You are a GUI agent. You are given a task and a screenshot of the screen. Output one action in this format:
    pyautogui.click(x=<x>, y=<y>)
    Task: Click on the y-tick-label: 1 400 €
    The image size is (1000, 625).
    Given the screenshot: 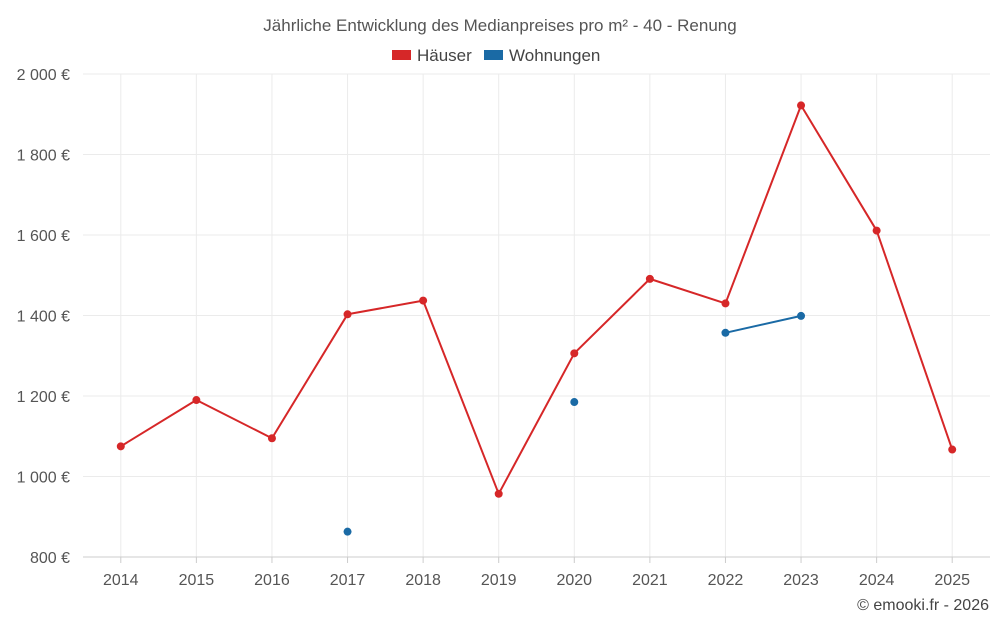 What is the action you would take?
    pyautogui.click(x=43, y=317)
    